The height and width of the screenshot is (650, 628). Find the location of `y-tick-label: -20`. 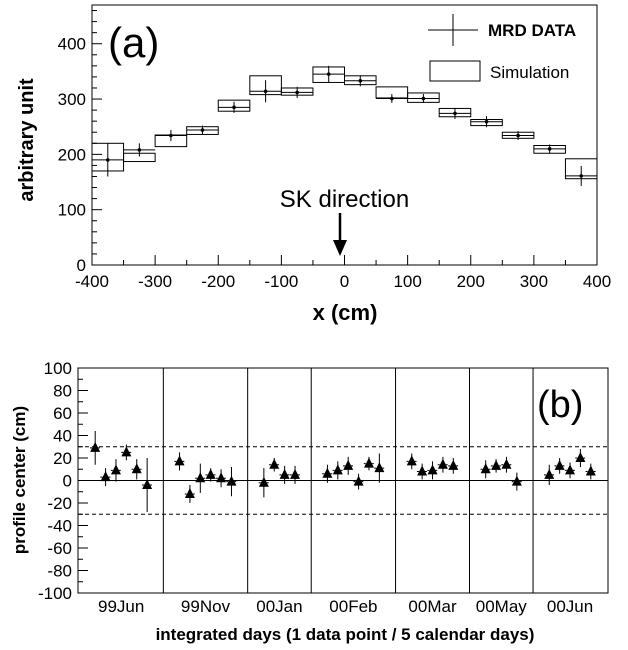

y-tick-label: -20 is located at coordinates (59, 503).